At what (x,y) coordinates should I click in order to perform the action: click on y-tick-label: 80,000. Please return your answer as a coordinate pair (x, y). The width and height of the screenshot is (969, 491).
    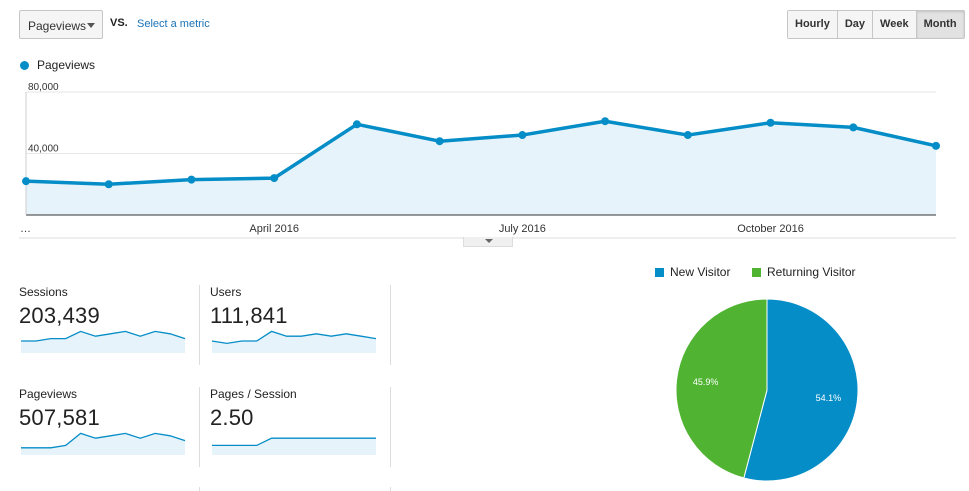
    Looking at the image, I should click on (43, 87).